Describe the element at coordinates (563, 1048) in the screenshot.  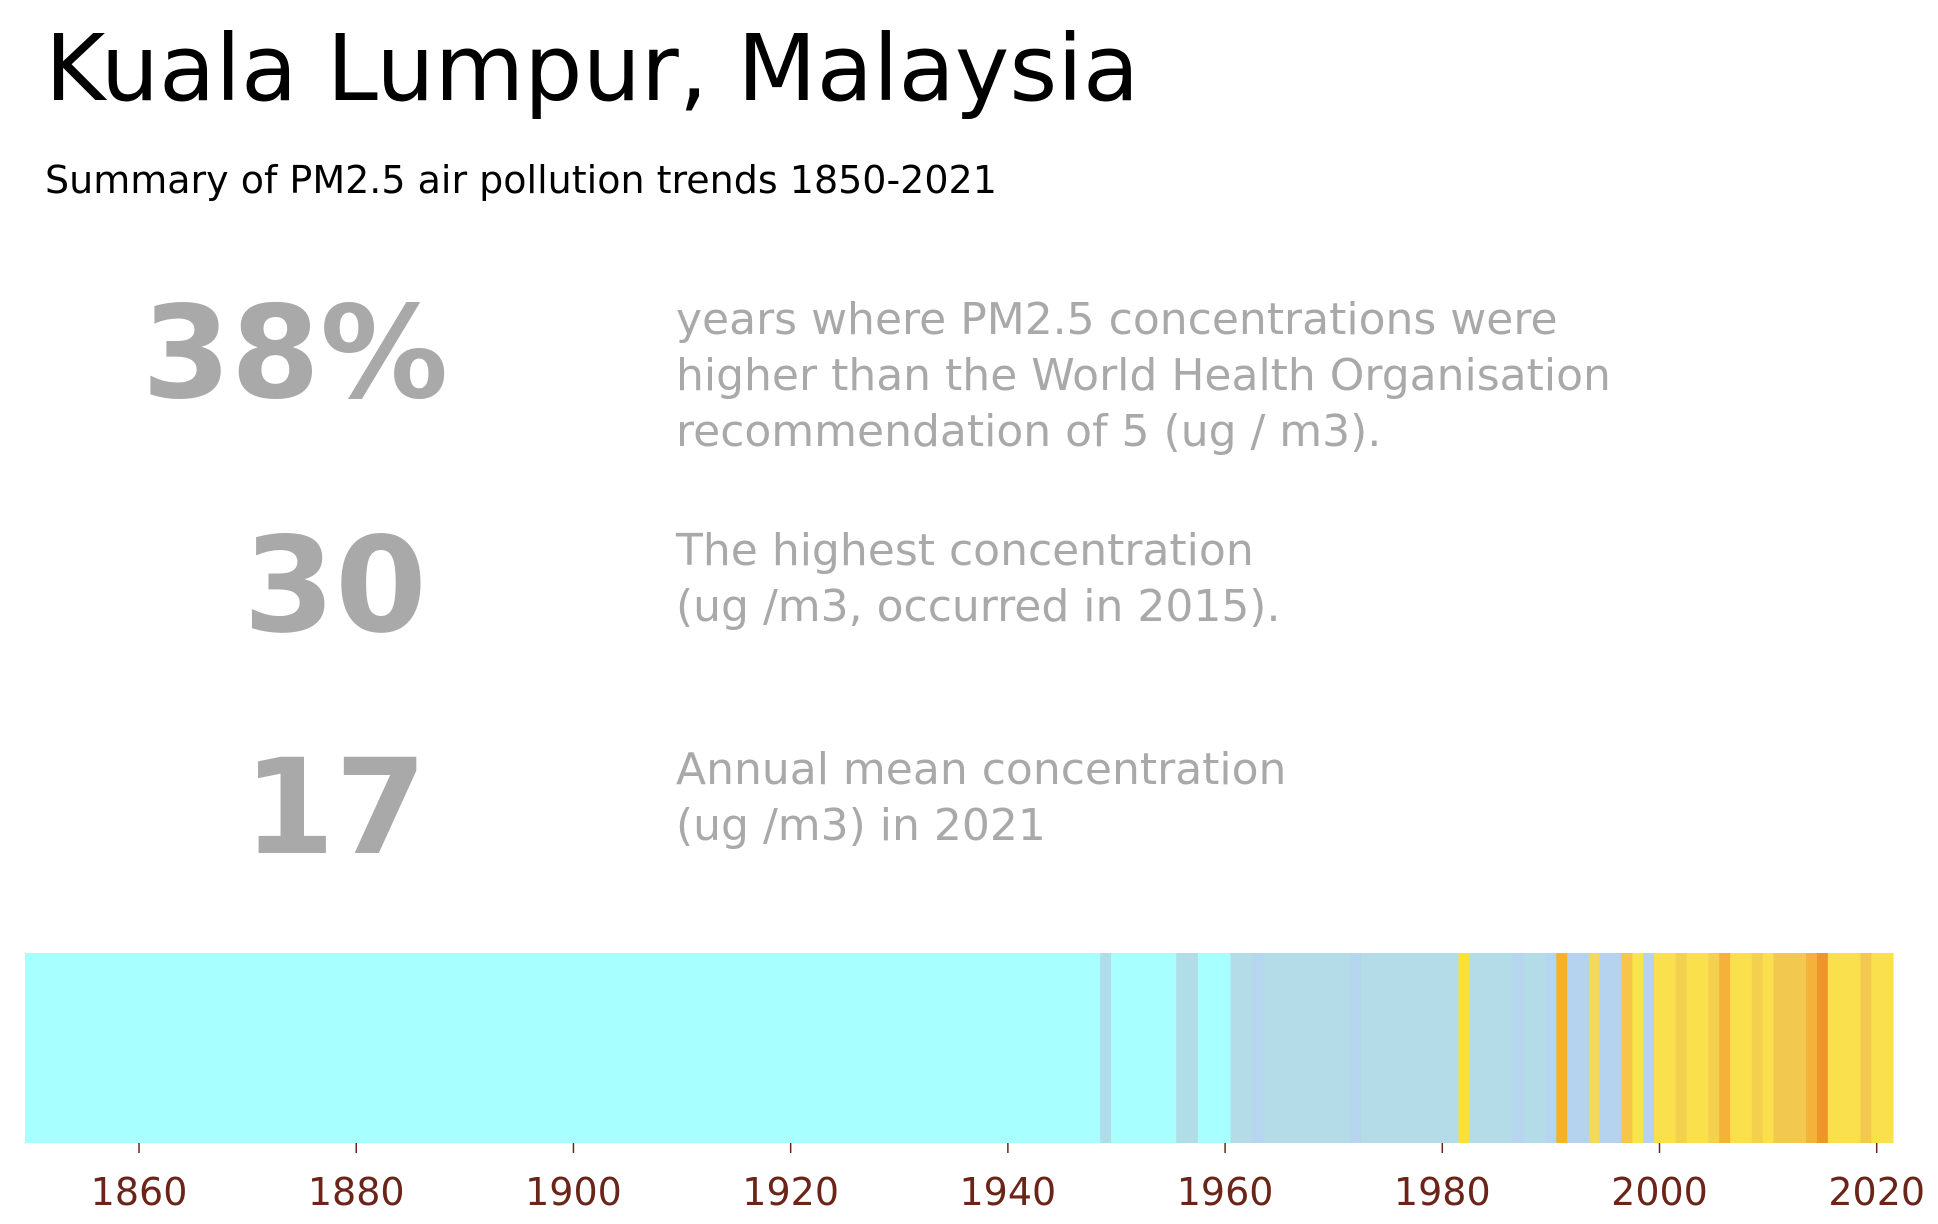
I see `stripe-1850-1948` at that location.